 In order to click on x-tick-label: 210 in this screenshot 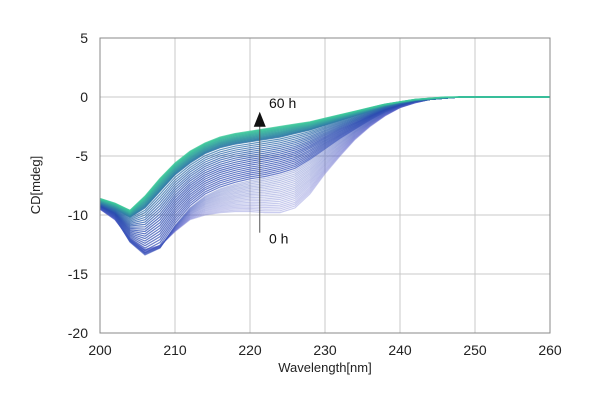, I will do `click(175, 350)`.